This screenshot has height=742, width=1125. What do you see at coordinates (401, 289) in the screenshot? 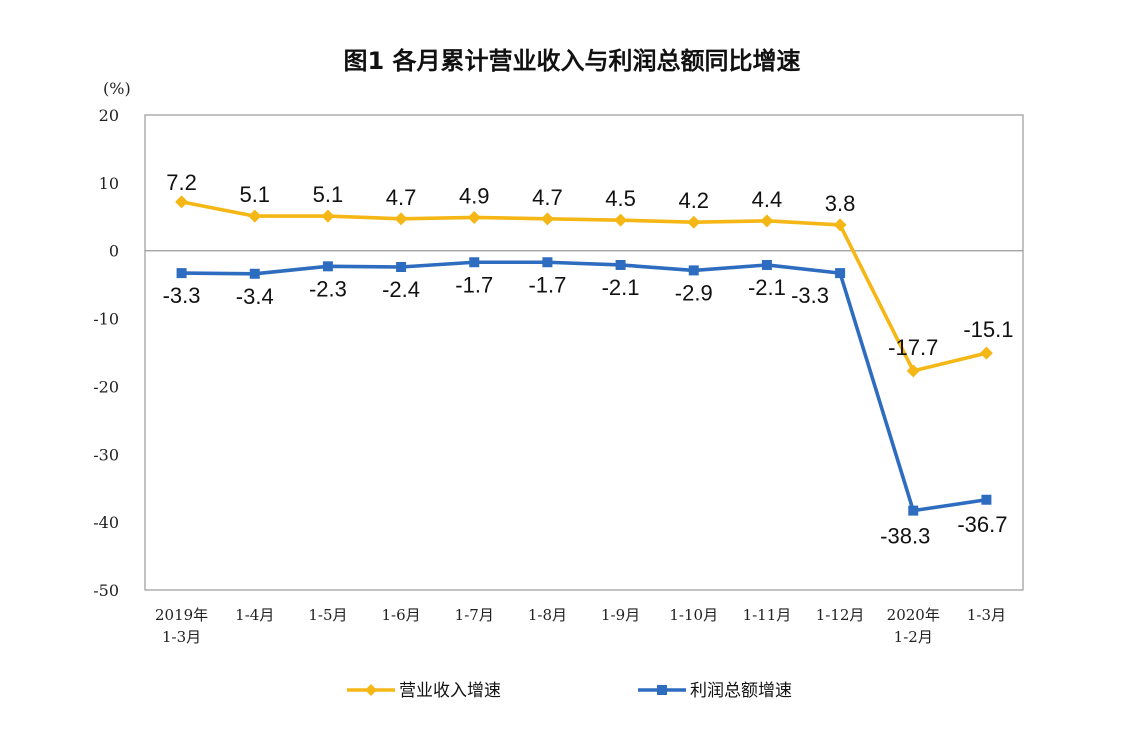
I see `data-label: -2.4` at bounding box center [401, 289].